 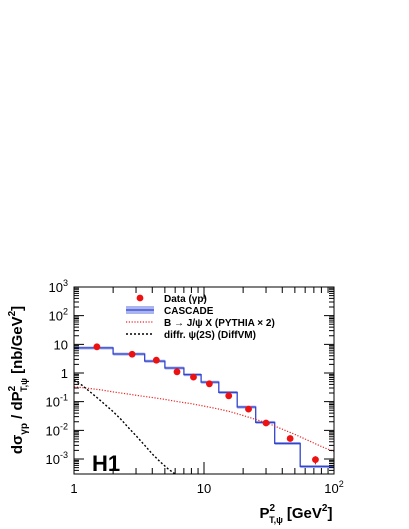 I want to click on x-tick-label-0: 1, so click(x=73, y=488).